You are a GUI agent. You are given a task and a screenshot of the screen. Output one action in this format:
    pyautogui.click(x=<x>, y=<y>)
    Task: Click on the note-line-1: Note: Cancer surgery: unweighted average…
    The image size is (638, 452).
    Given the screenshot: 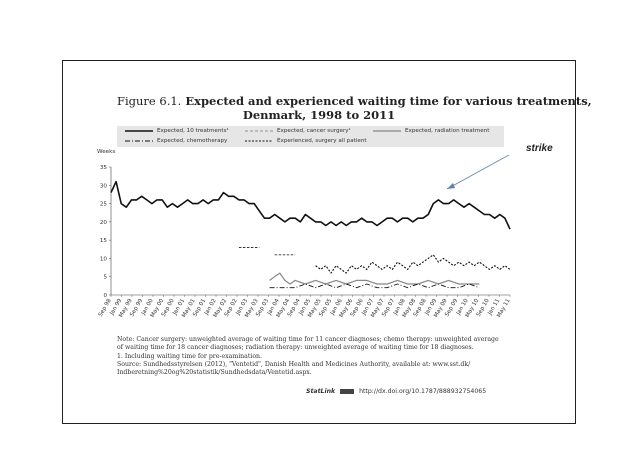 What is the action you would take?
    pyautogui.click(x=308, y=339)
    